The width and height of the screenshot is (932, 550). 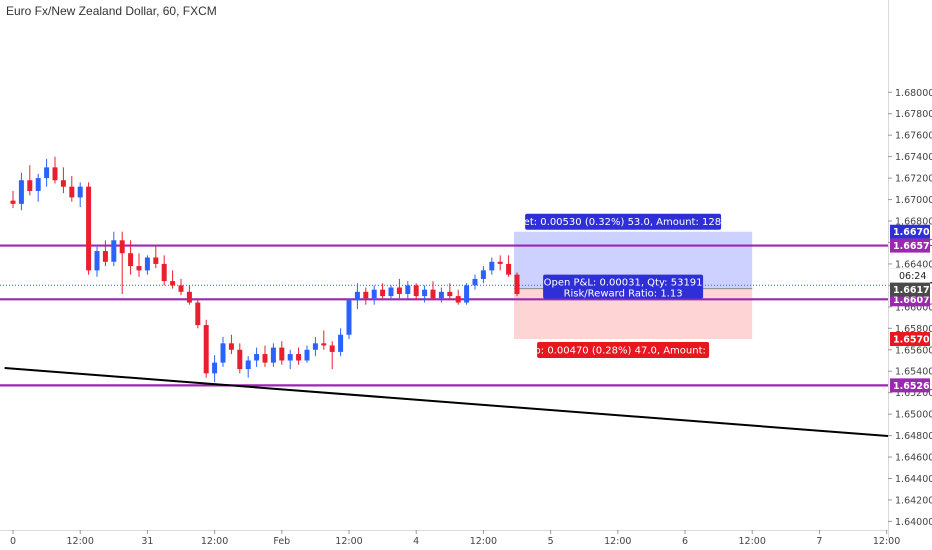 I want to click on price-tick-label: 1.65200, so click(x=913, y=393).